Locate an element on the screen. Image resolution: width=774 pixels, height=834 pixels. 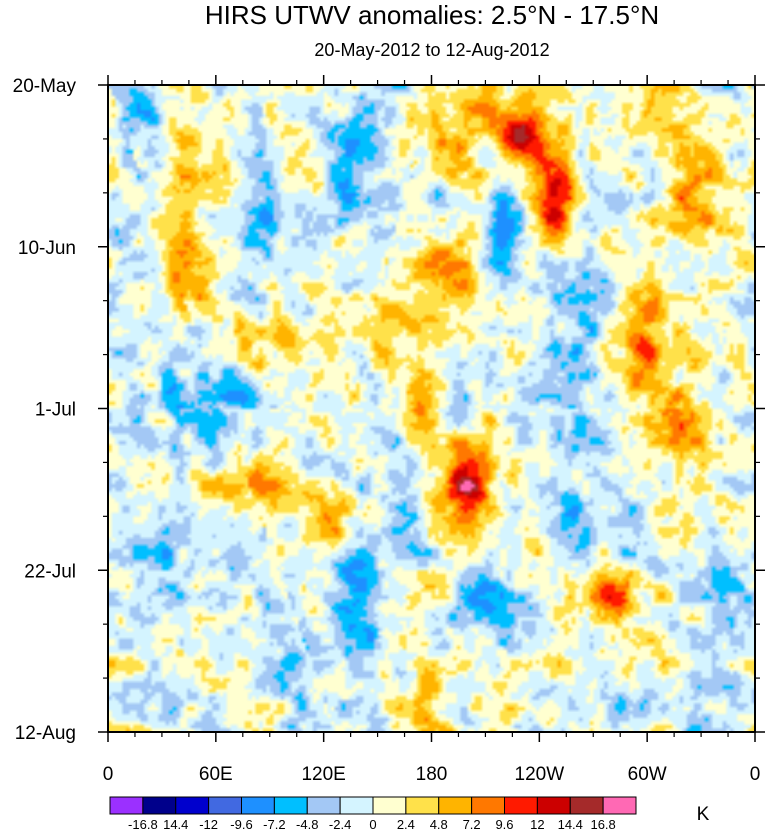
y-tick-label: 1-Jul is located at coordinates (55, 410).